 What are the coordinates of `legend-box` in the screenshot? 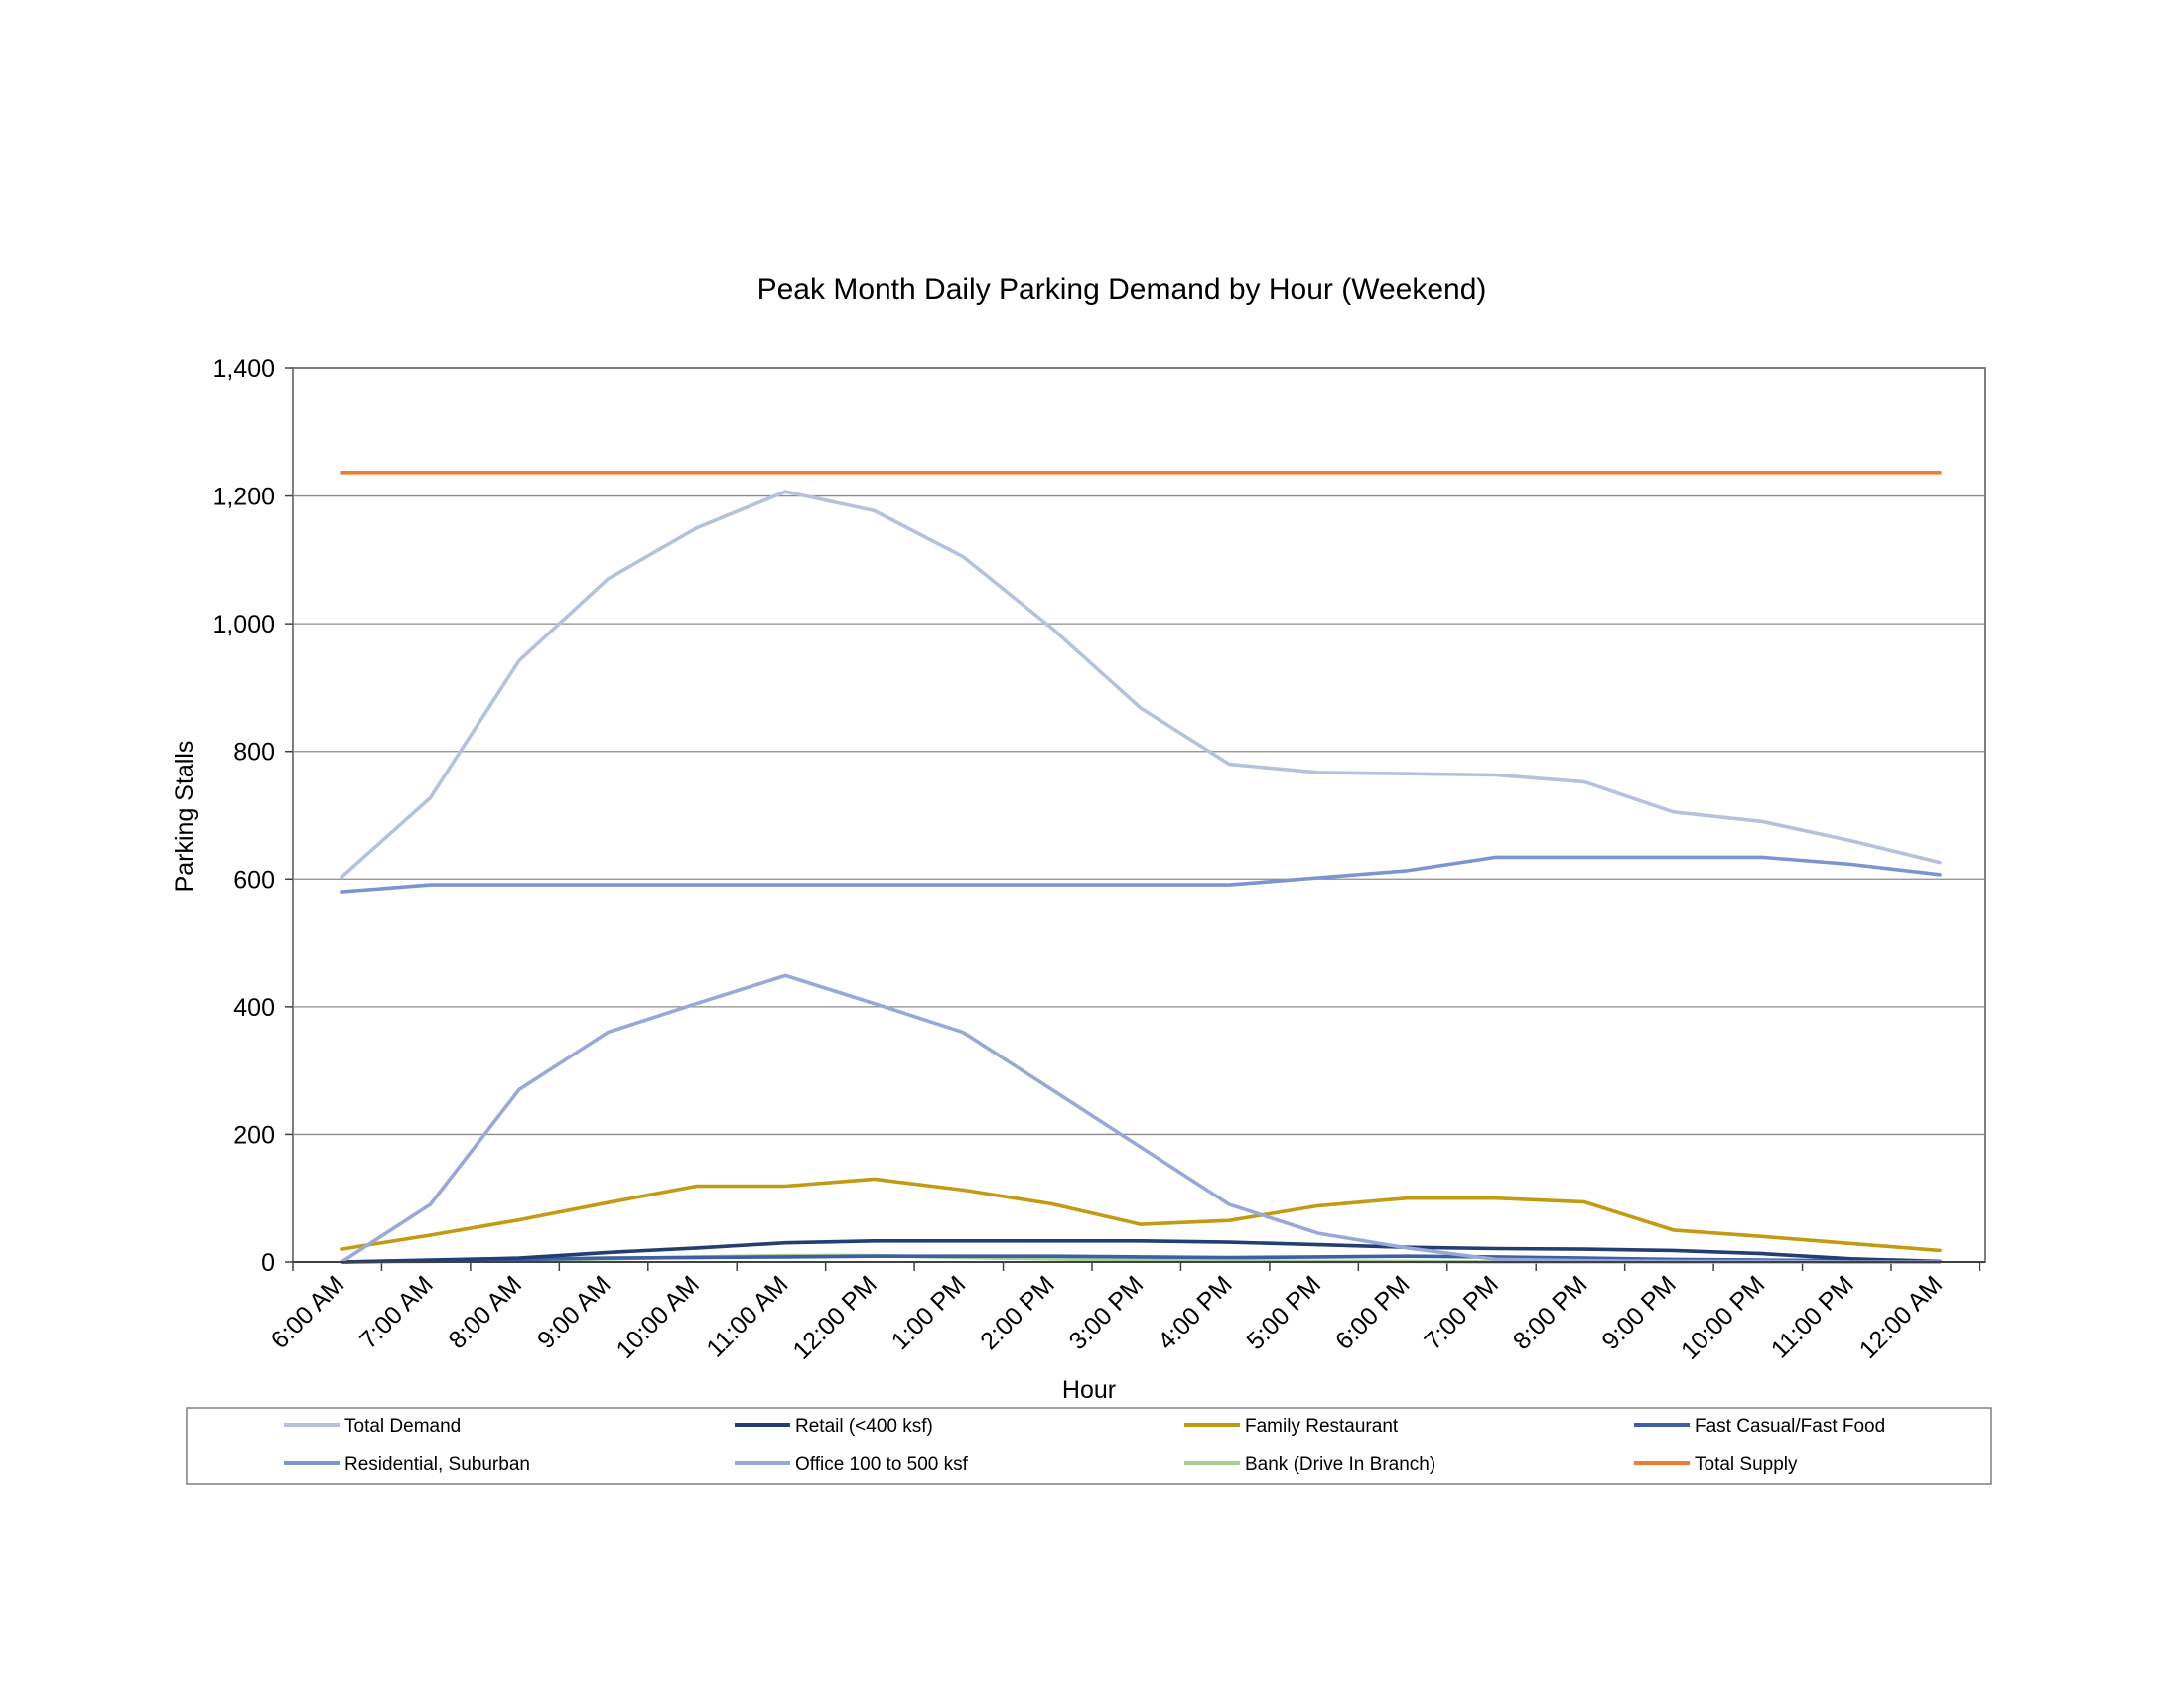 It's located at (1089, 1446).